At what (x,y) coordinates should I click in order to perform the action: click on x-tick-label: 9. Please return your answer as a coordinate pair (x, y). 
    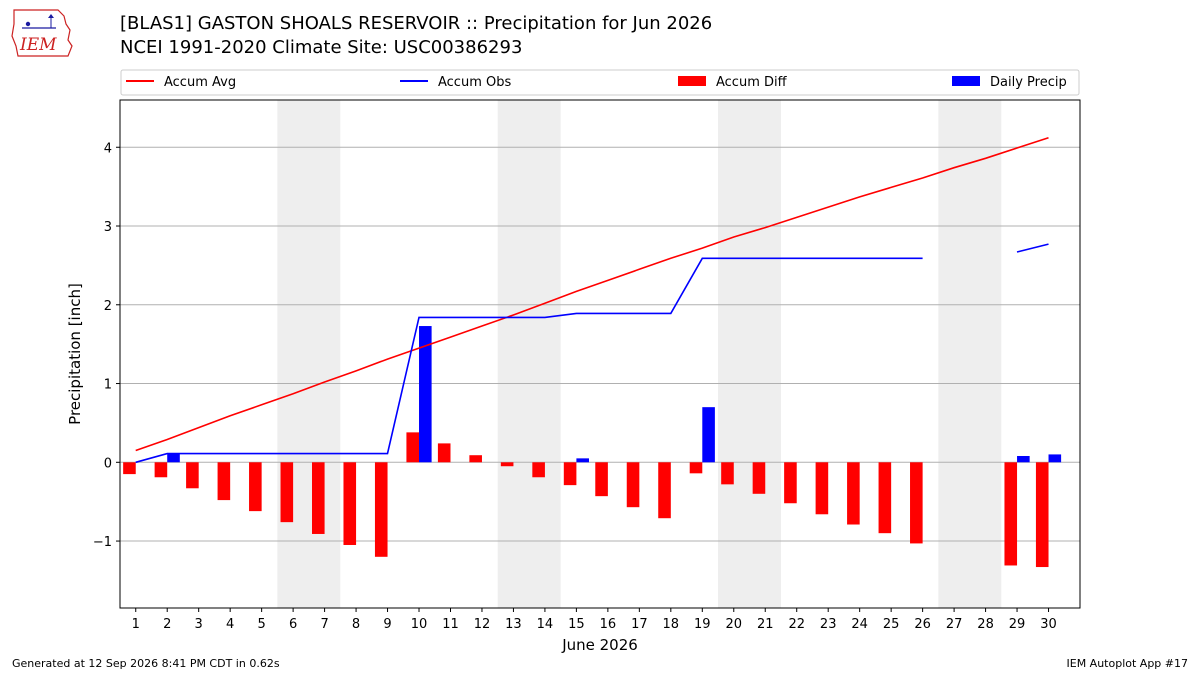
    Looking at the image, I should click on (387, 624).